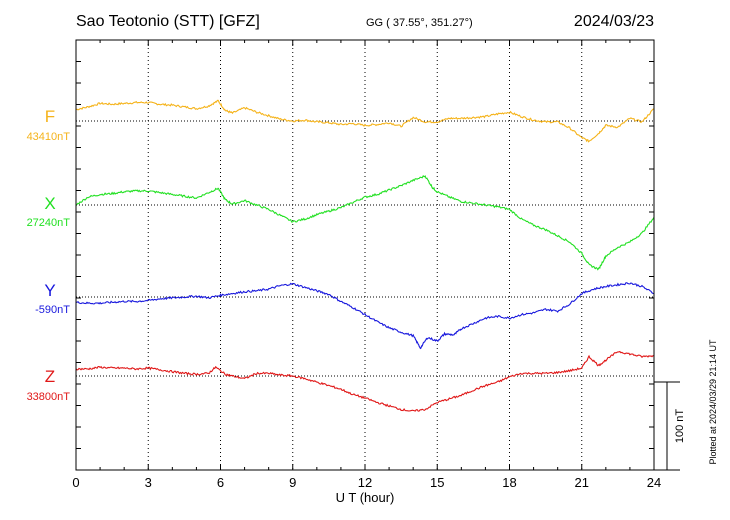 This screenshot has height=520, width=730. Describe the element at coordinates (365, 381) in the screenshot. I see `series-line-Z` at that location.